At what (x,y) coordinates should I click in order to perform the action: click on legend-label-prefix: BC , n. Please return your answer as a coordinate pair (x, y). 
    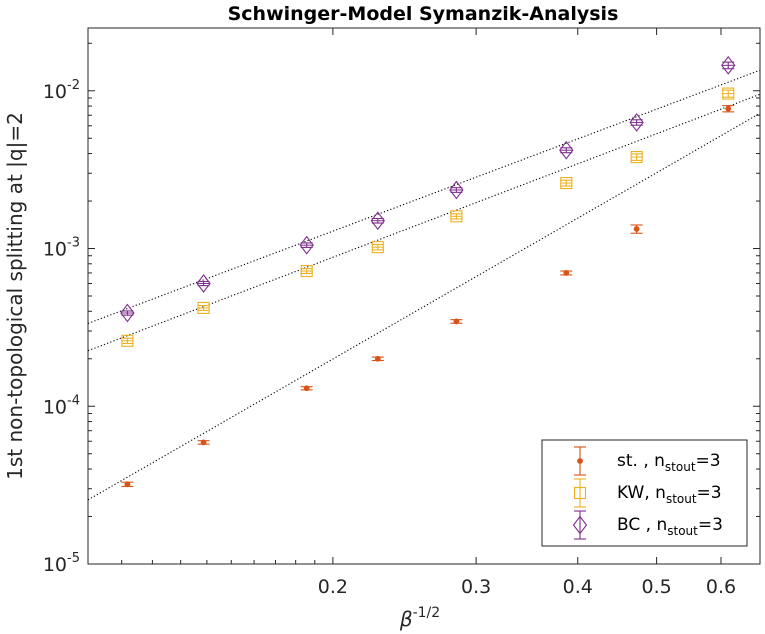
    Looking at the image, I should click on (642, 525).